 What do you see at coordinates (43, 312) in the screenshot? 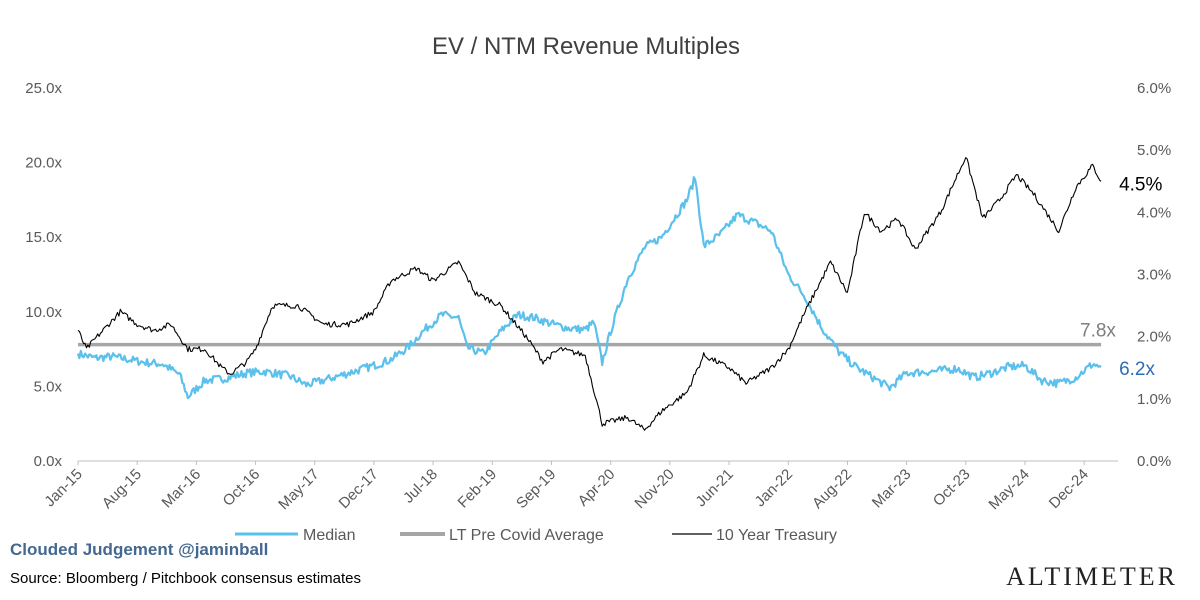
I see `y-left-tick-label: 10.0x` at bounding box center [43, 312].